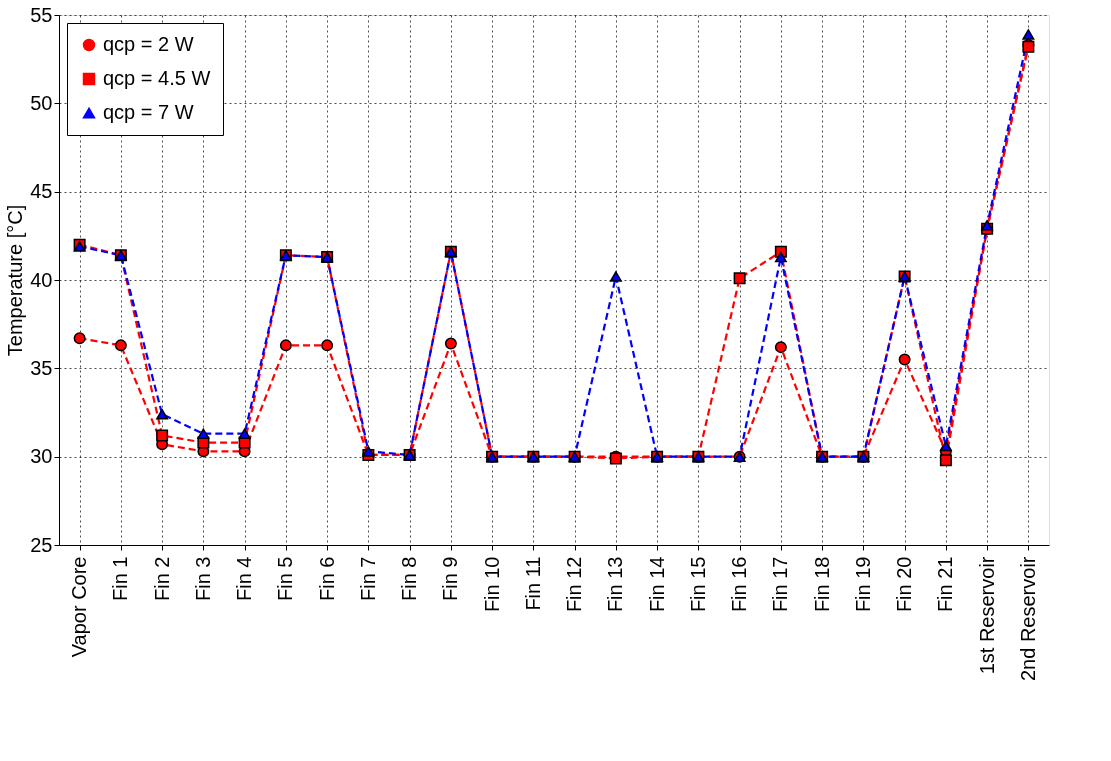  Describe the element at coordinates (780, 584) in the screenshot. I see `x-tick-label: Fin 17` at that location.